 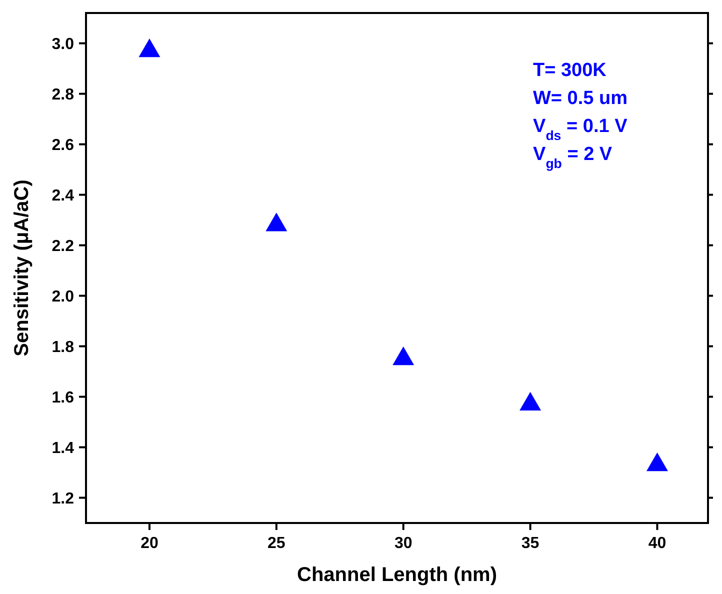 I want to click on x-axis-title: Channel Length (nm), so click(x=397, y=575).